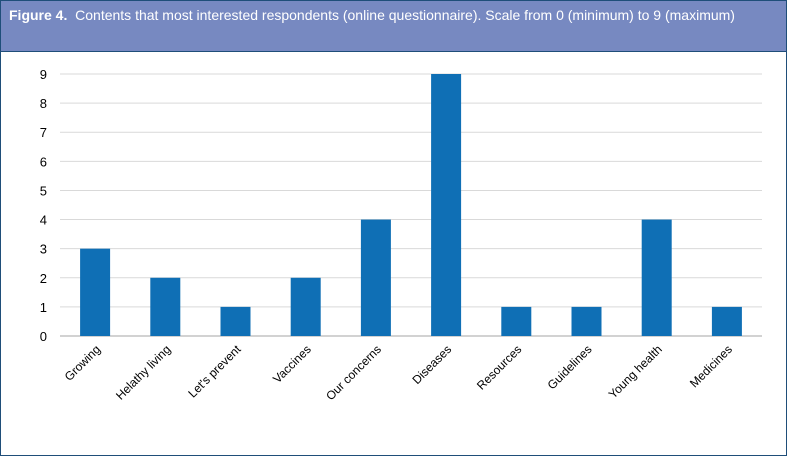 The image size is (787, 456). Describe the element at coordinates (43, 103) in the screenshot. I see `y-tick-label: 8` at that location.